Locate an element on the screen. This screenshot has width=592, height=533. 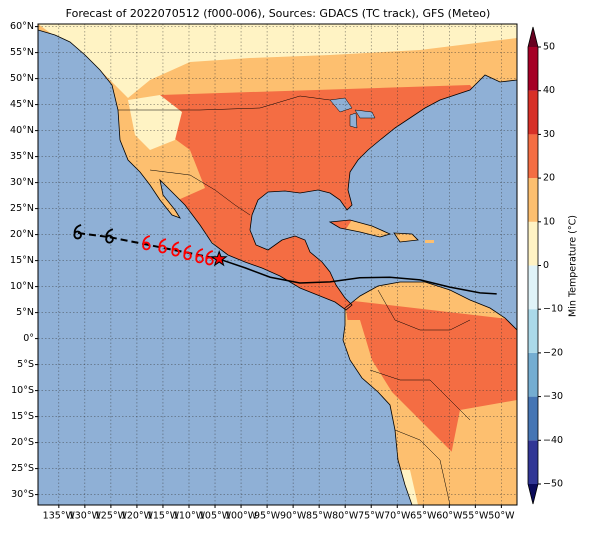
storm-track is located at coordinates (285, 259).